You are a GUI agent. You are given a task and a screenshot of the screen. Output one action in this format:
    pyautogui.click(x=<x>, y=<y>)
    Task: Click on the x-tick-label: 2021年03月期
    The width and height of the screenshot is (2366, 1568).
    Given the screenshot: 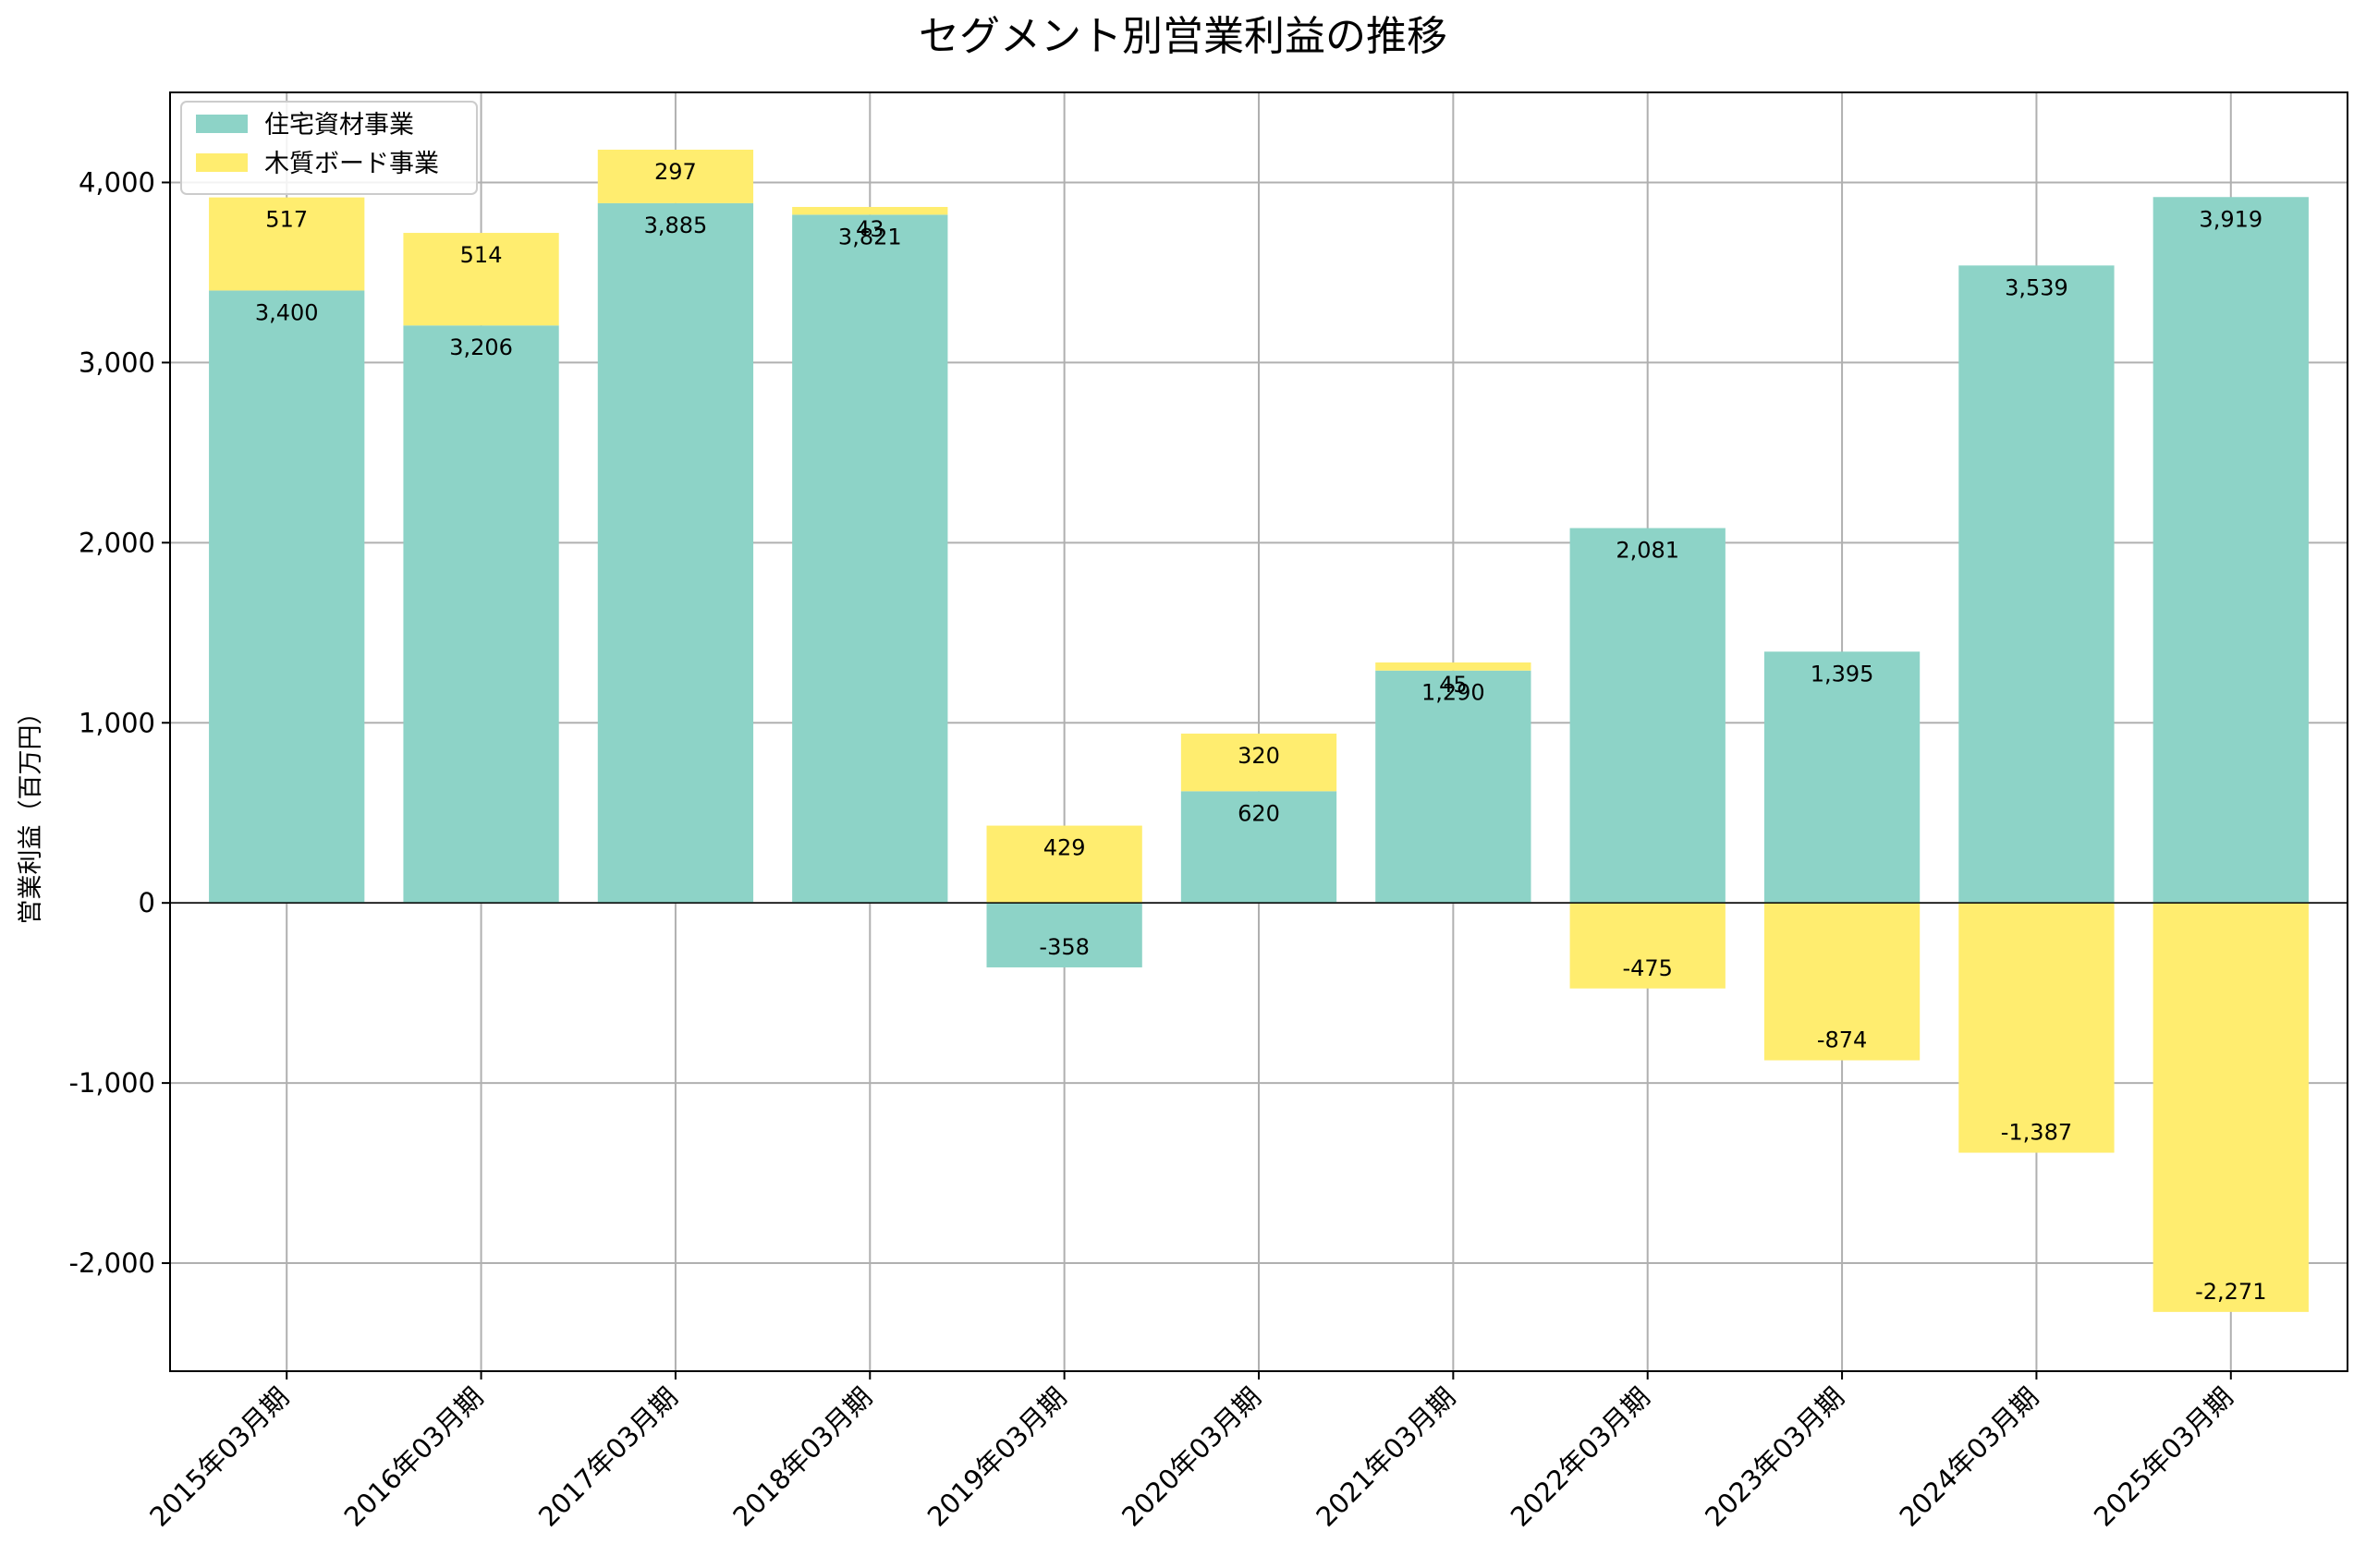 What is the action you would take?
    pyautogui.click(x=1385, y=1457)
    